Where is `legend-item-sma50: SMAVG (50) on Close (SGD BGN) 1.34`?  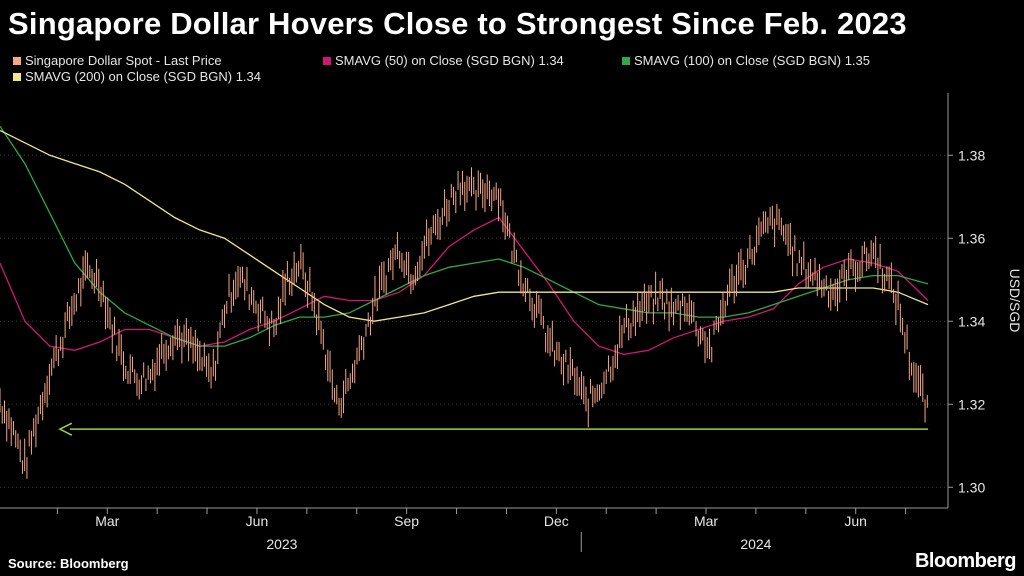 legend-item-sma50: SMAVG (50) on Close (SGD BGN) 1.34 is located at coordinates (443, 60).